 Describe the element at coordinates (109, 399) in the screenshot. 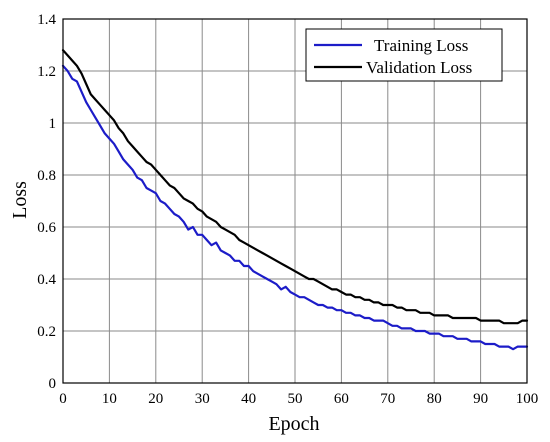

I see `x-tick-label: 10` at that location.